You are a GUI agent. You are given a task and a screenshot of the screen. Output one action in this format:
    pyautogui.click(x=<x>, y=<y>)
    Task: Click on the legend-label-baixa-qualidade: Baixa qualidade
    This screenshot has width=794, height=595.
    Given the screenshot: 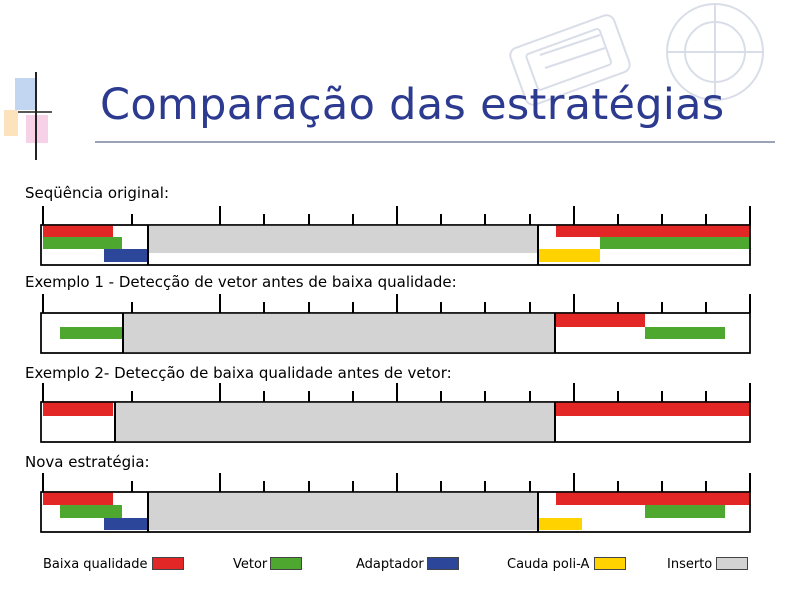 What is the action you would take?
    pyautogui.click(x=95, y=564)
    